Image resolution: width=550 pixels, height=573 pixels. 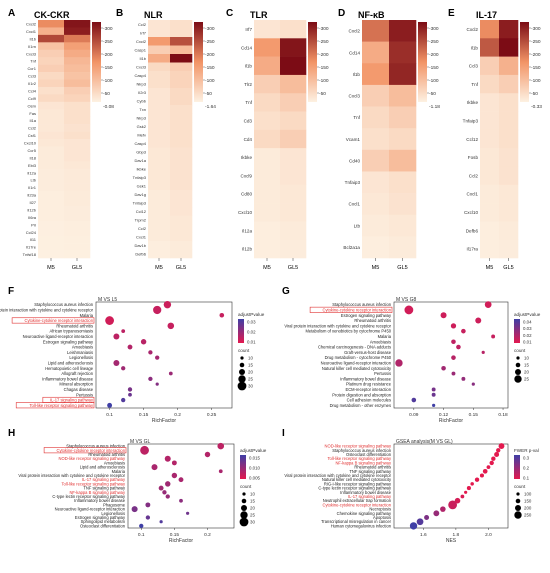 What do you see at coordinates (246, 47) in the screenshot?
I see `heatmap-row-label: Cd14` at bounding box center [246, 47].